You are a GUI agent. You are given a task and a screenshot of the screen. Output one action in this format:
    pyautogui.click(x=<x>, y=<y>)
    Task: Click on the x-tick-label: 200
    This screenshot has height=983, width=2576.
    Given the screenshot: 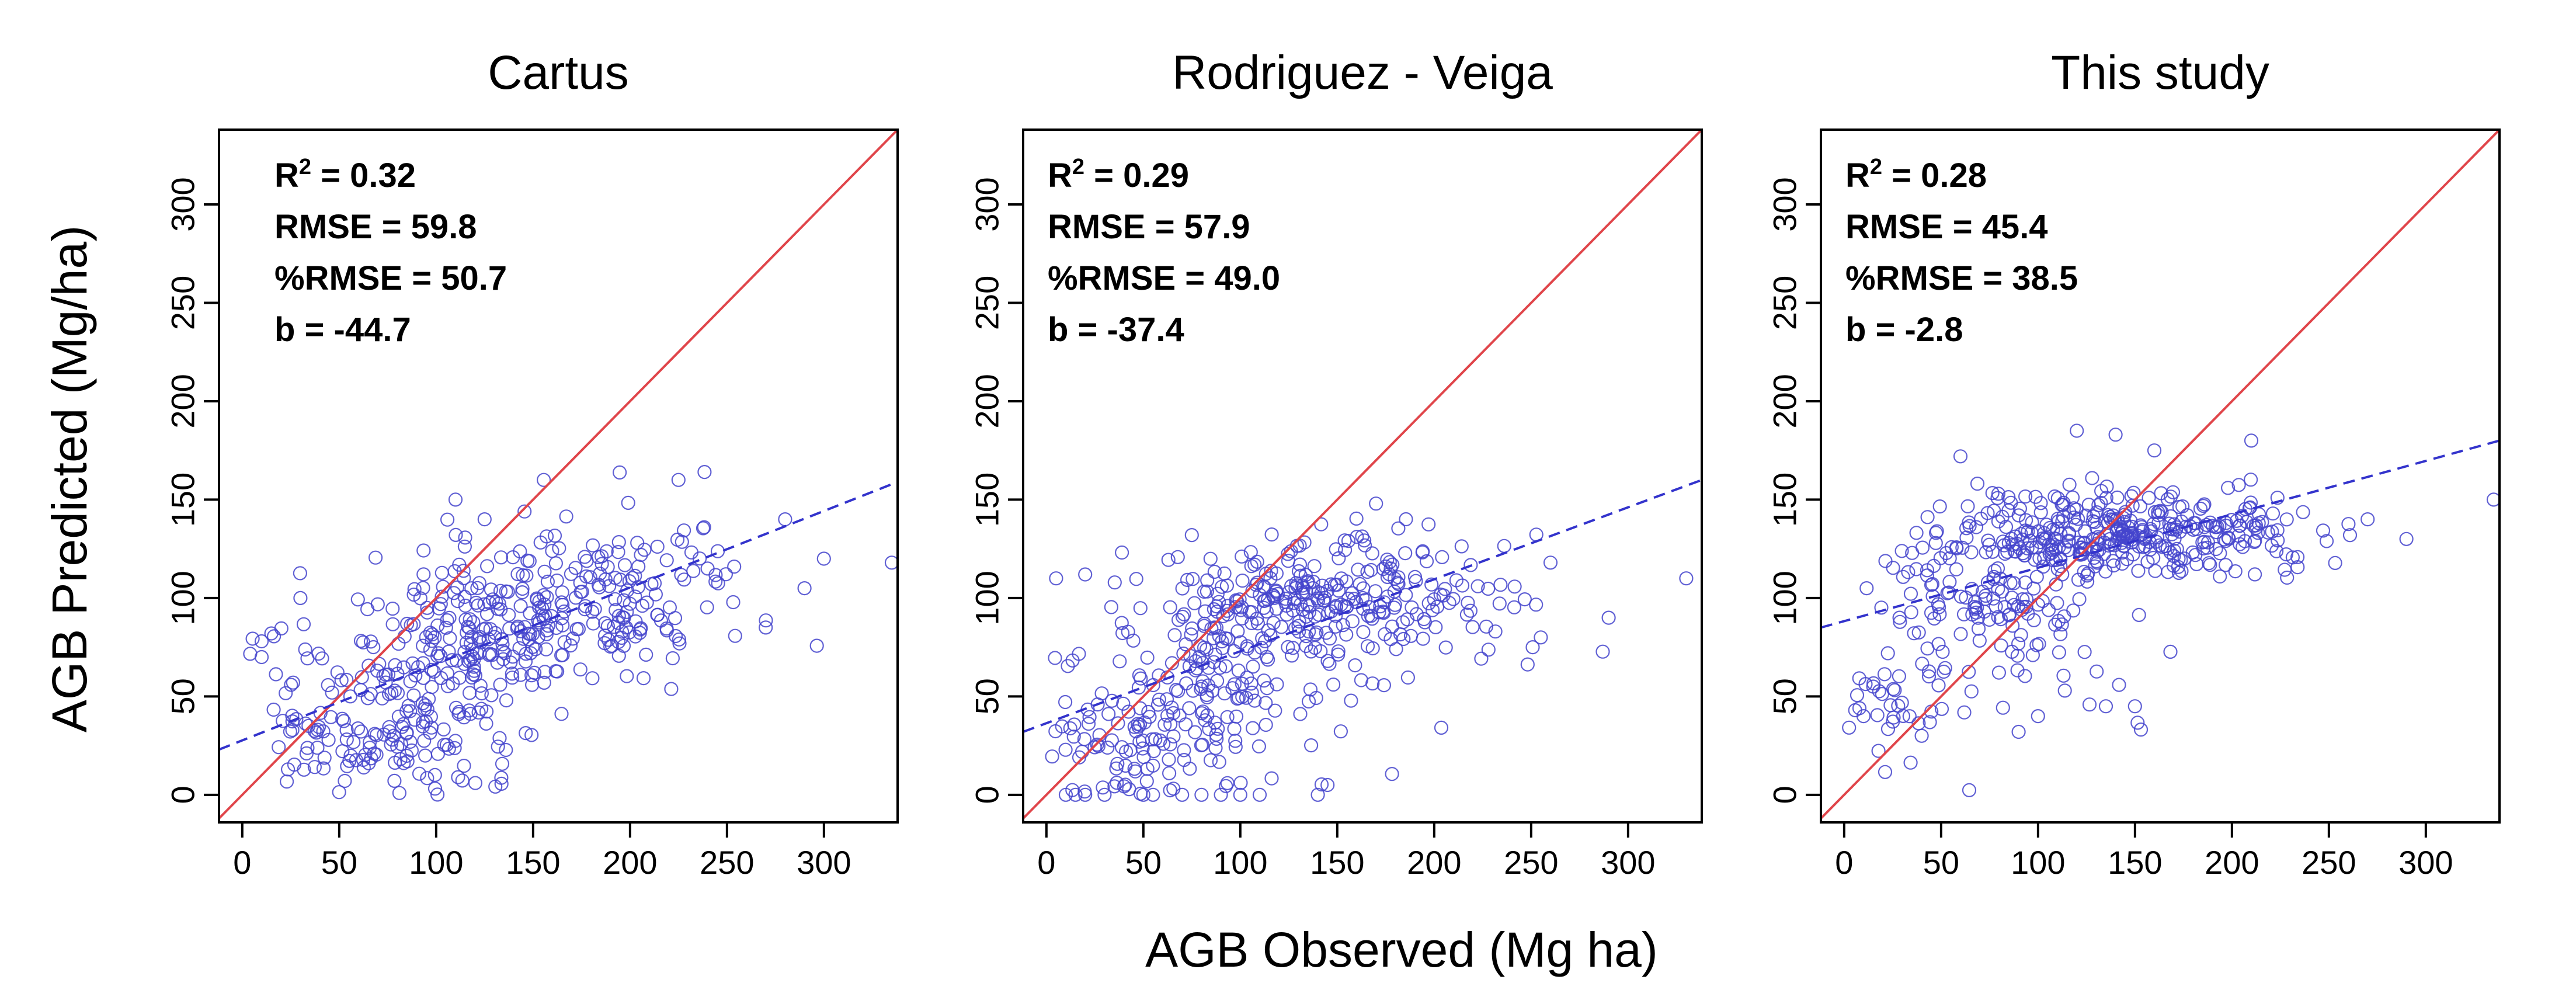 What is the action you would take?
    pyautogui.click(x=2232, y=862)
    